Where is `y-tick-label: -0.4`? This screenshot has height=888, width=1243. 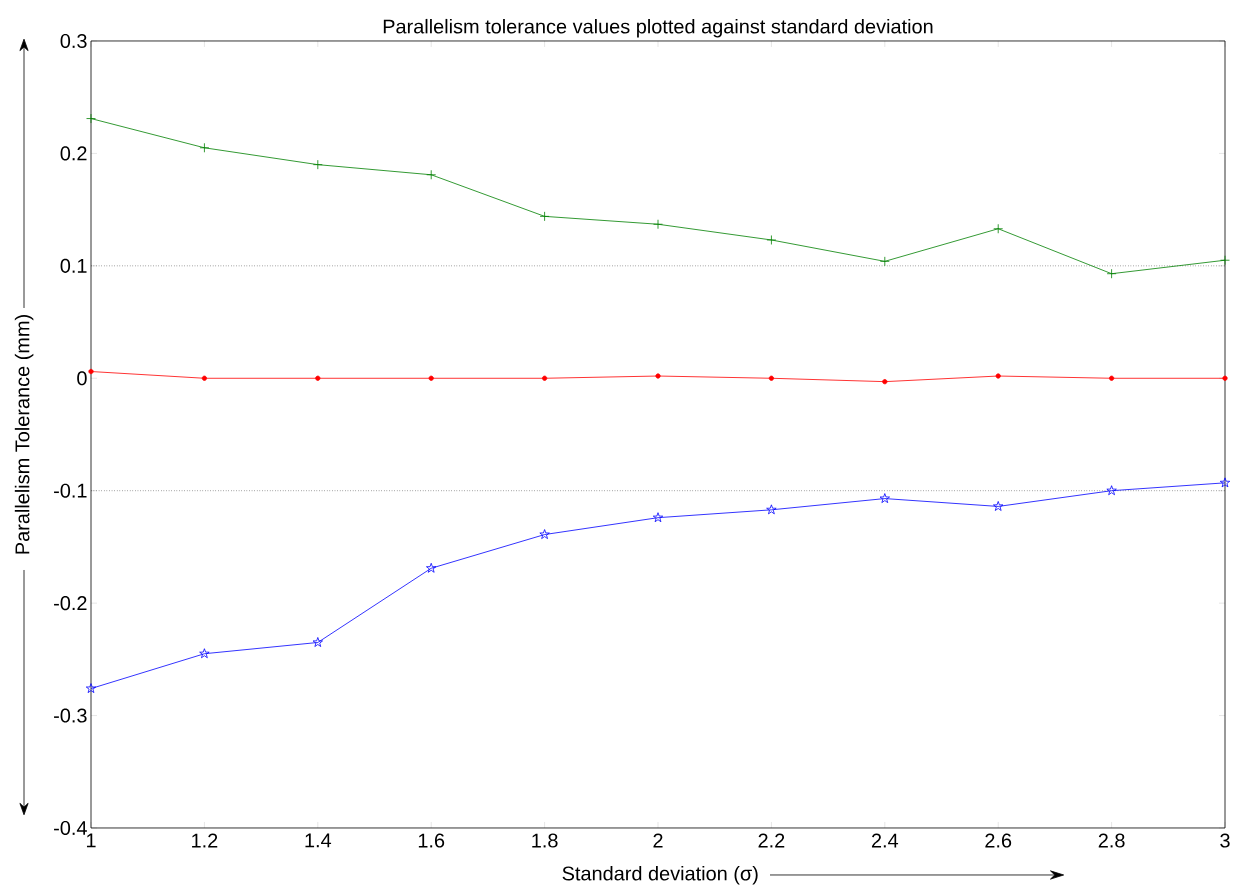
y-tick-label: -0.4 is located at coordinates (70, 828).